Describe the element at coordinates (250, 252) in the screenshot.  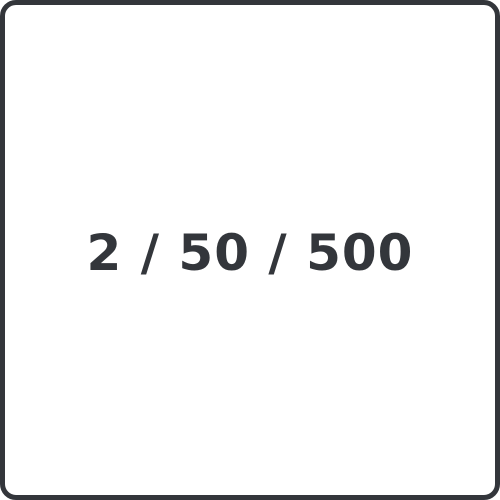
I see `ratio-text: 2 / 50 / 500` at that location.